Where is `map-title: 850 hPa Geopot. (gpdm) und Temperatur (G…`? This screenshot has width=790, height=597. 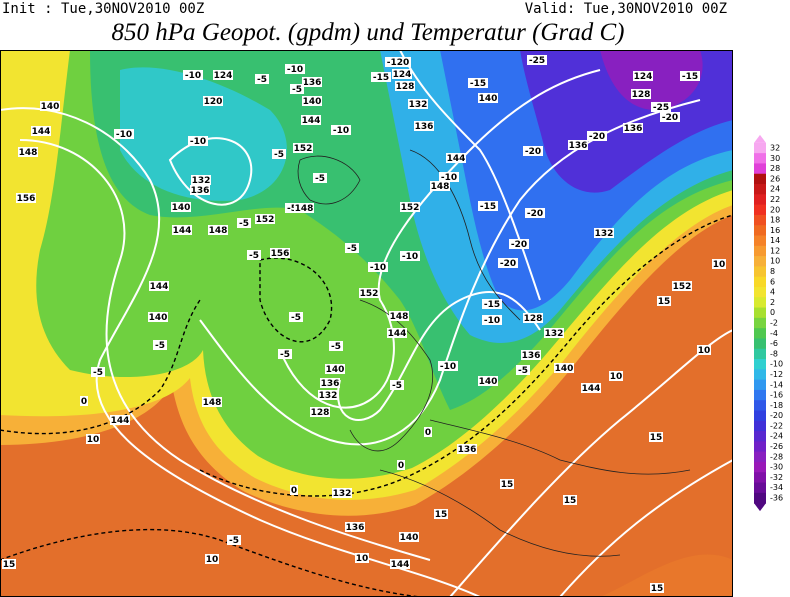
map-title: 850 hPa Geopot. (gpdm) und Temperatur (G… is located at coordinates (368, 32).